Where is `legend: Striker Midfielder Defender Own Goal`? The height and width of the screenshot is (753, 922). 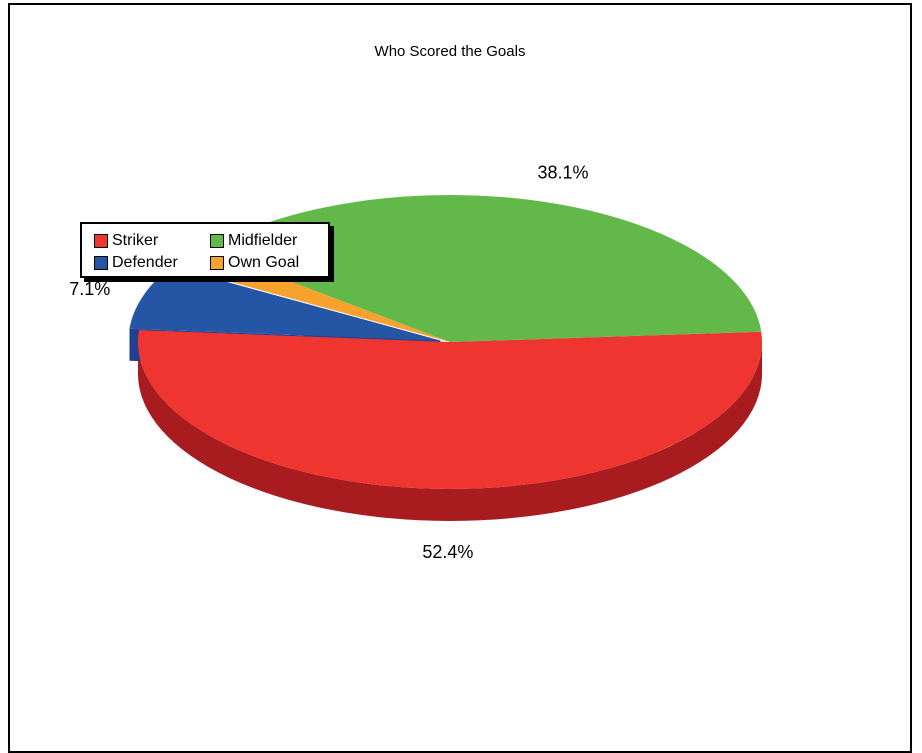 legend: Striker Midfielder Defender Own Goal is located at coordinates (205, 250).